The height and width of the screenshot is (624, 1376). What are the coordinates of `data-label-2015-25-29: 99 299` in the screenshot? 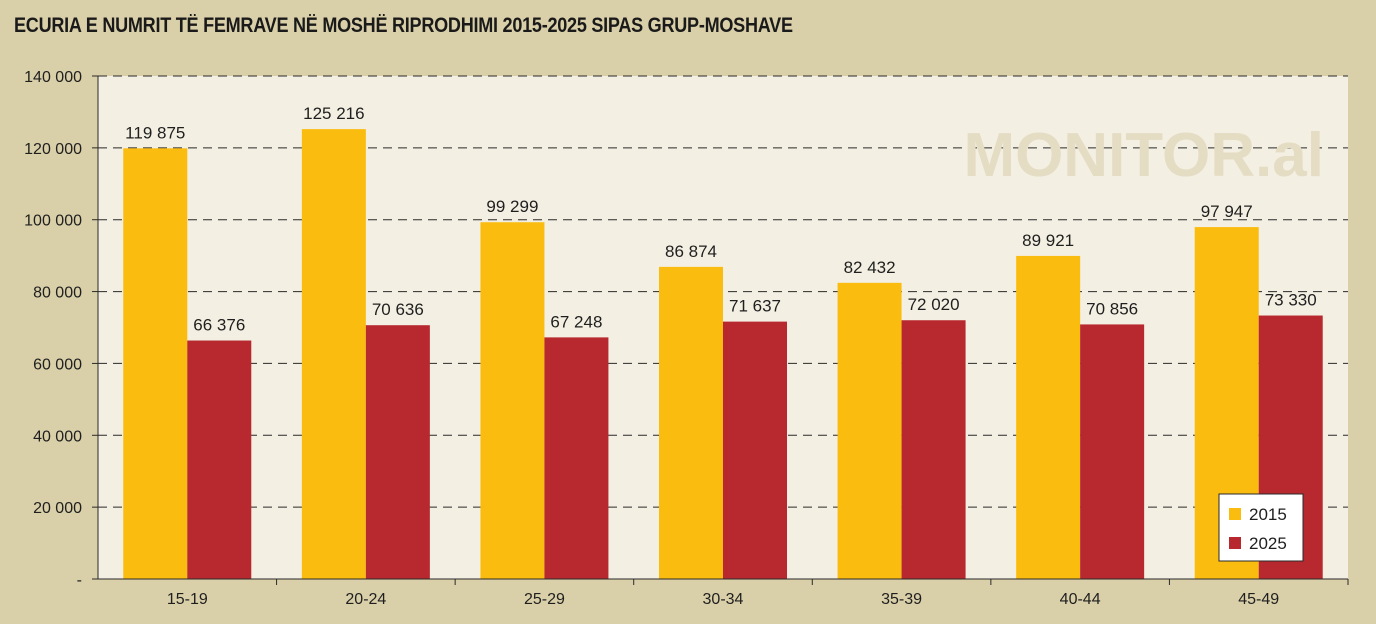 It's located at (512, 206).